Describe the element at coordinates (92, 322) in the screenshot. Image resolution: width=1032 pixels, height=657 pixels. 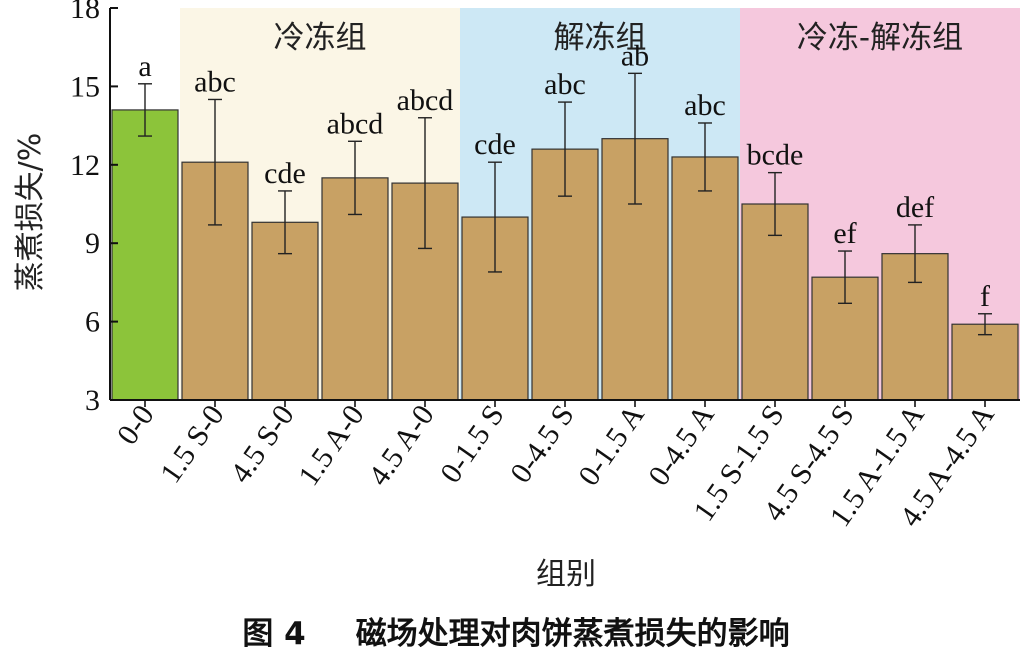
I see `y-tick-label: 6` at that location.